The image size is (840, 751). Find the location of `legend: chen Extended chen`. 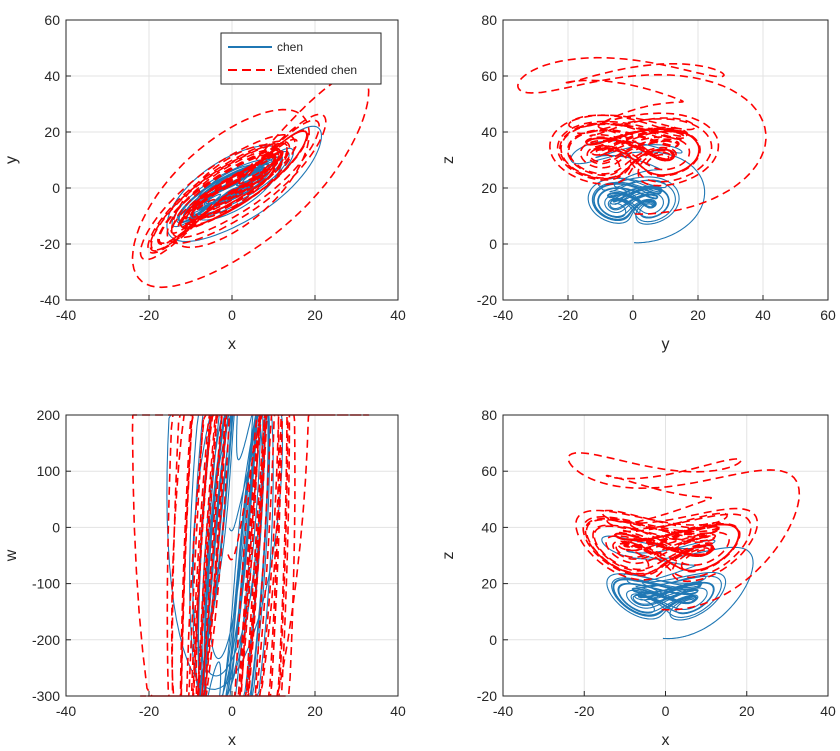

legend: chen Extended chen is located at coordinates (301, 58).